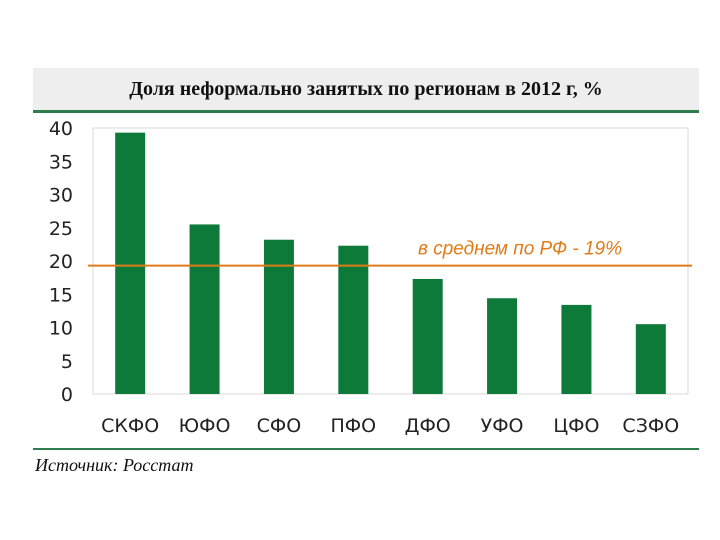  Describe the element at coordinates (366, 449) in the screenshot. I see `footer-rule` at that location.